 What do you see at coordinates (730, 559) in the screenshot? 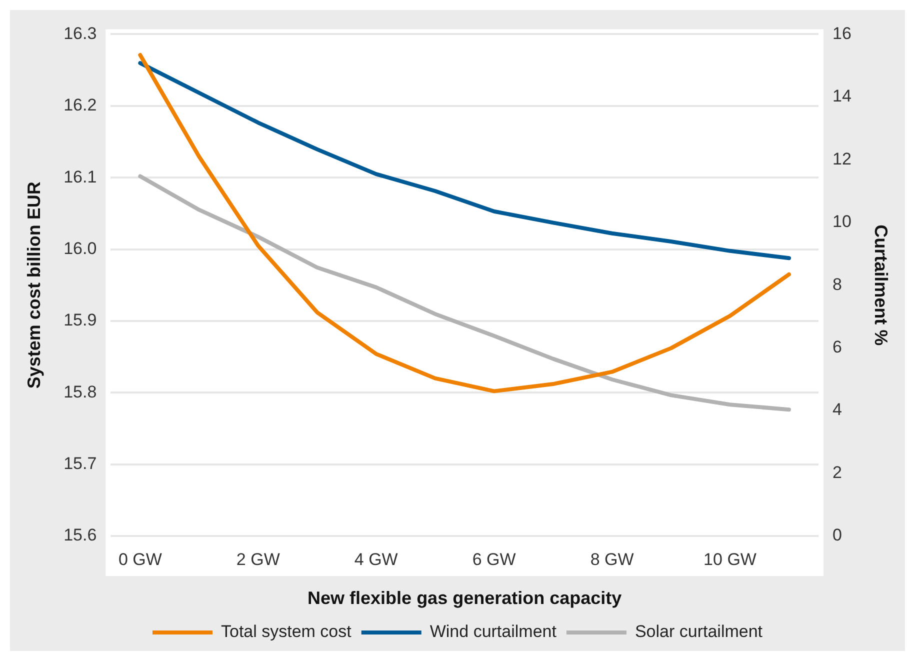
I see `x-tick-label: 10 GW` at bounding box center [730, 559].